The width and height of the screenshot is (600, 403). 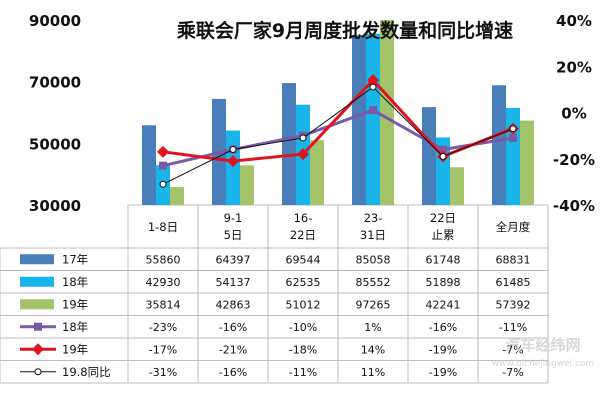 I want to click on data-cell: -18%, so click(x=303, y=349).